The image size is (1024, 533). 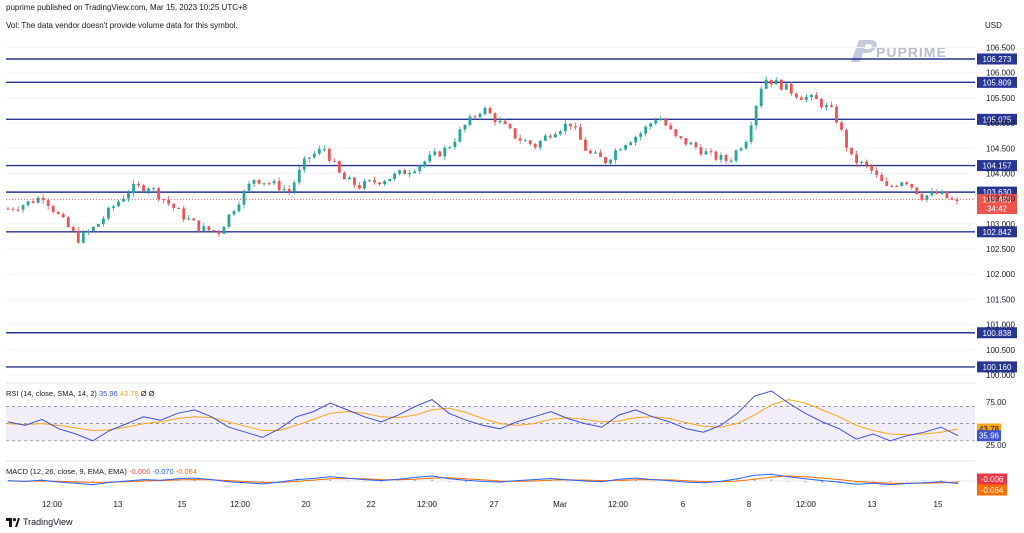 I want to click on rsi-line, so click(x=483, y=416).